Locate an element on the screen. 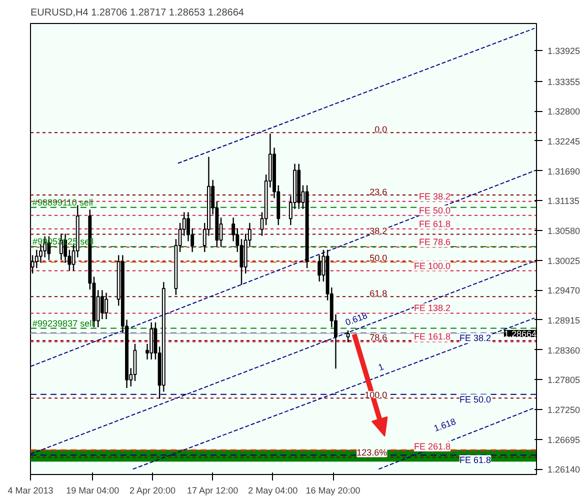 Image resolution: width=583 pixels, height=498 pixels. y-tick-label: 1.30580 is located at coordinates (564, 231).